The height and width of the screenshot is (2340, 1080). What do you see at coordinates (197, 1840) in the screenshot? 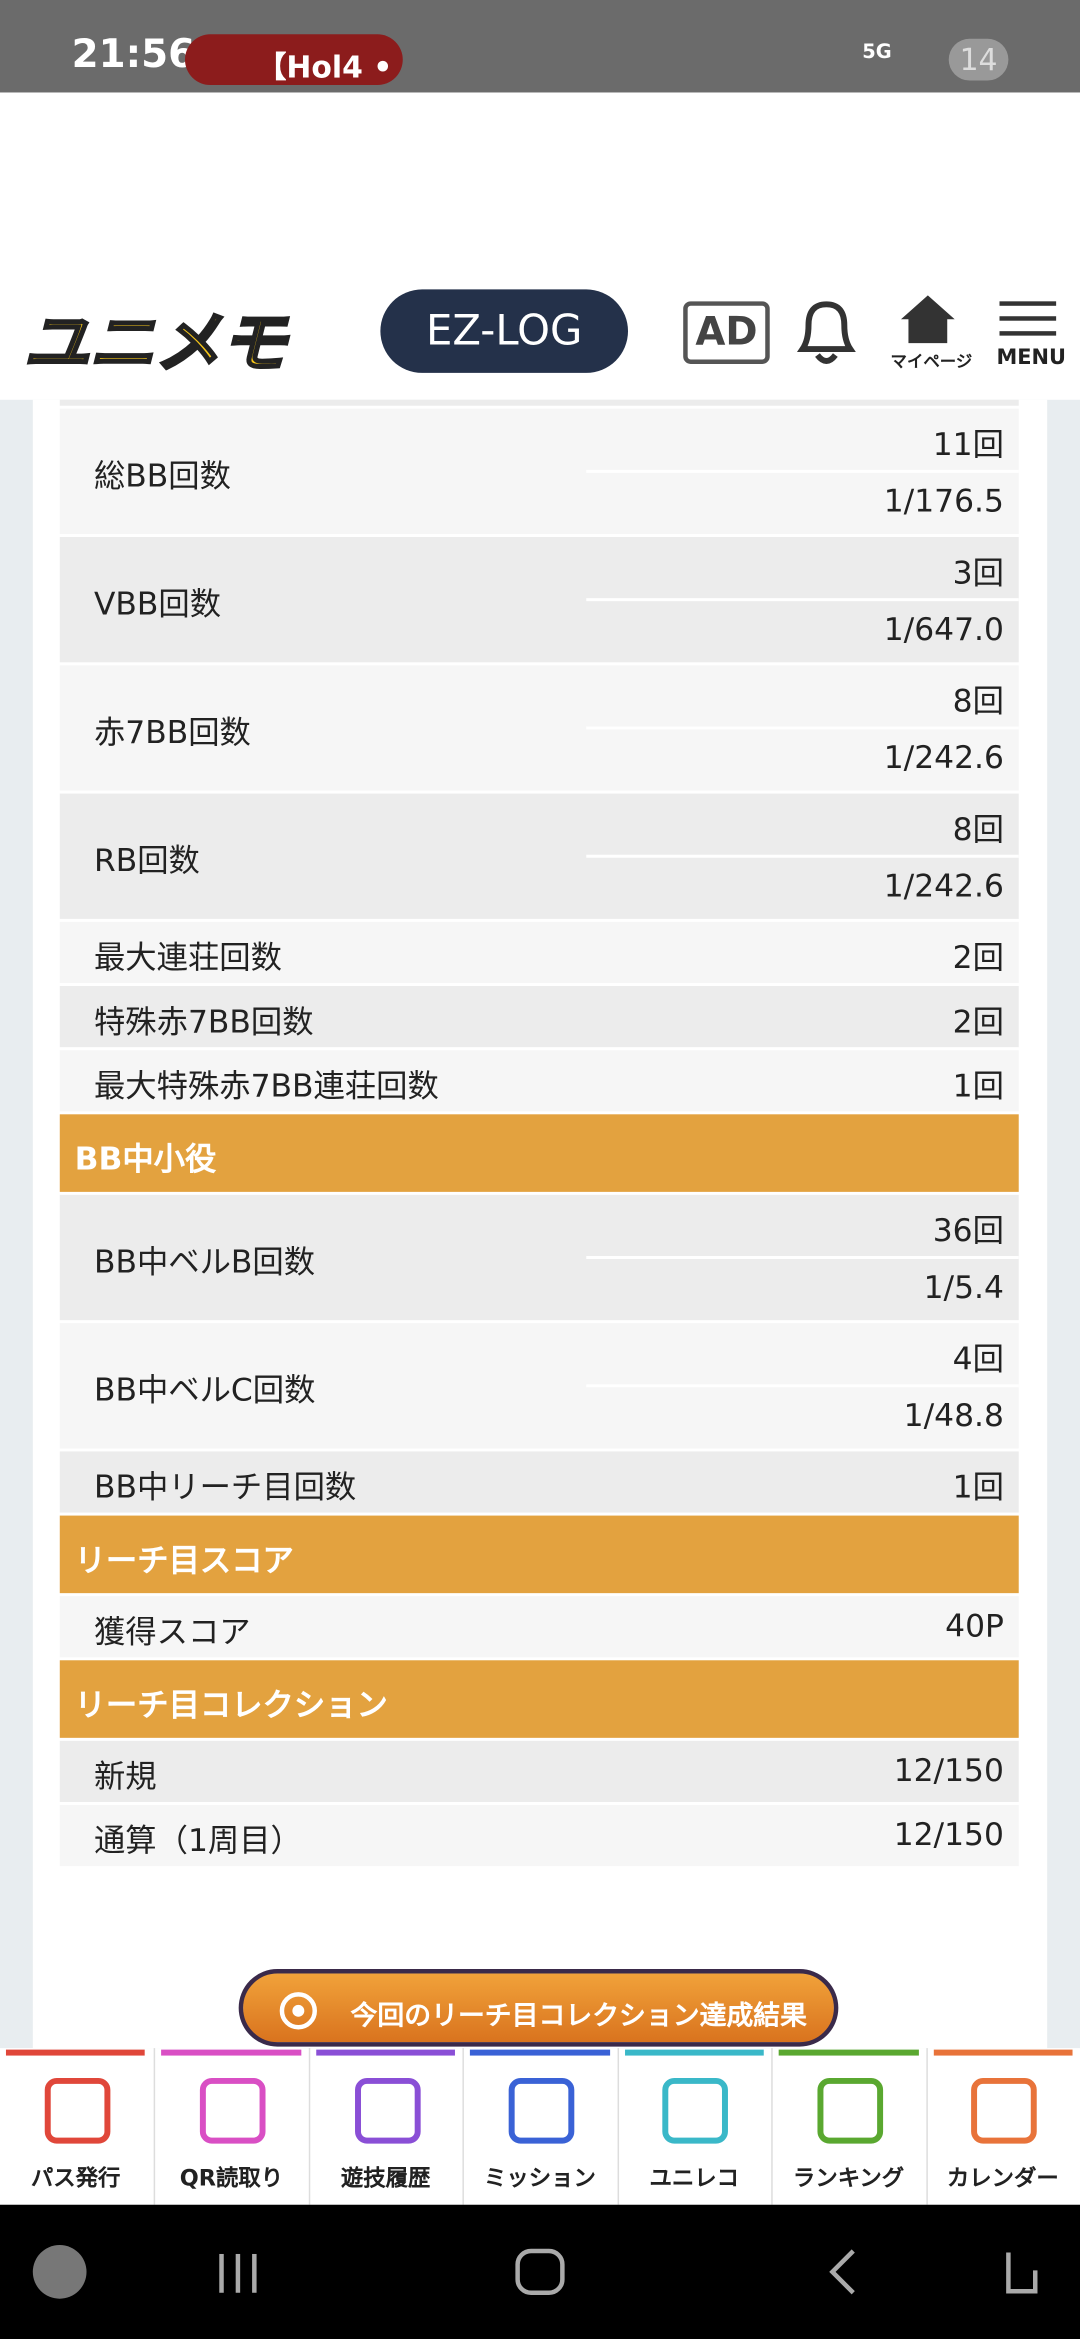
I see `row-label: 通算（1周目）` at bounding box center [197, 1840].